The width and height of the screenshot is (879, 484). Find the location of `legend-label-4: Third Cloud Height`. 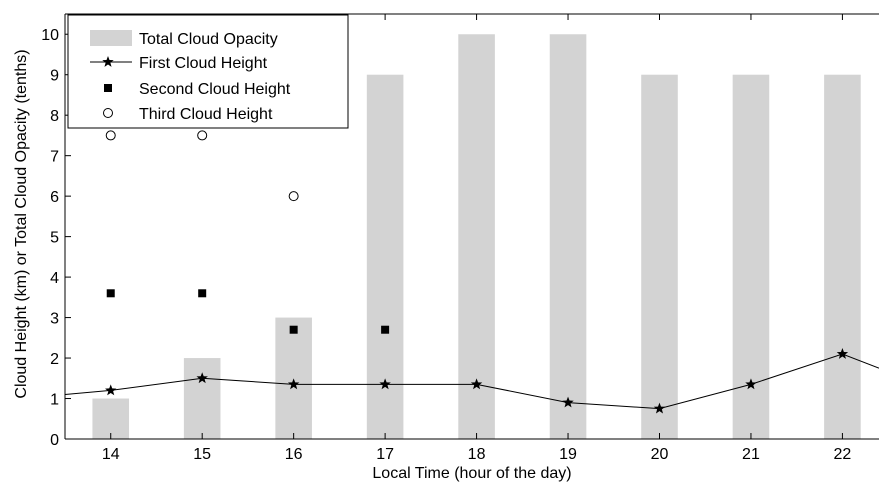

legend-label-4: Third Cloud Height is located at coordinates (206, 114).